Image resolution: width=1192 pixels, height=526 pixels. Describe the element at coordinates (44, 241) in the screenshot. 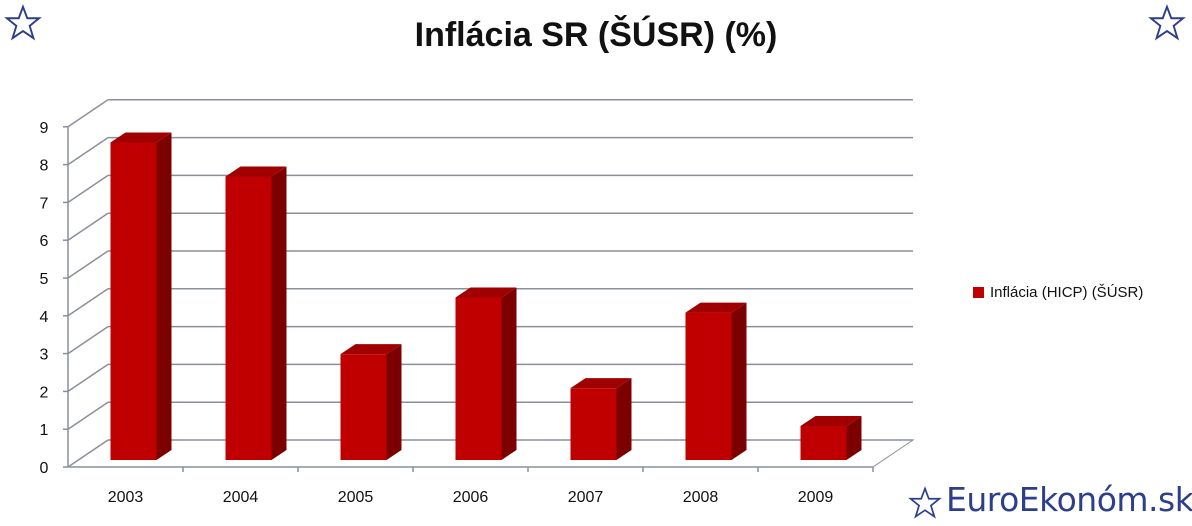

I see `y-tick-label: 6` at that location.